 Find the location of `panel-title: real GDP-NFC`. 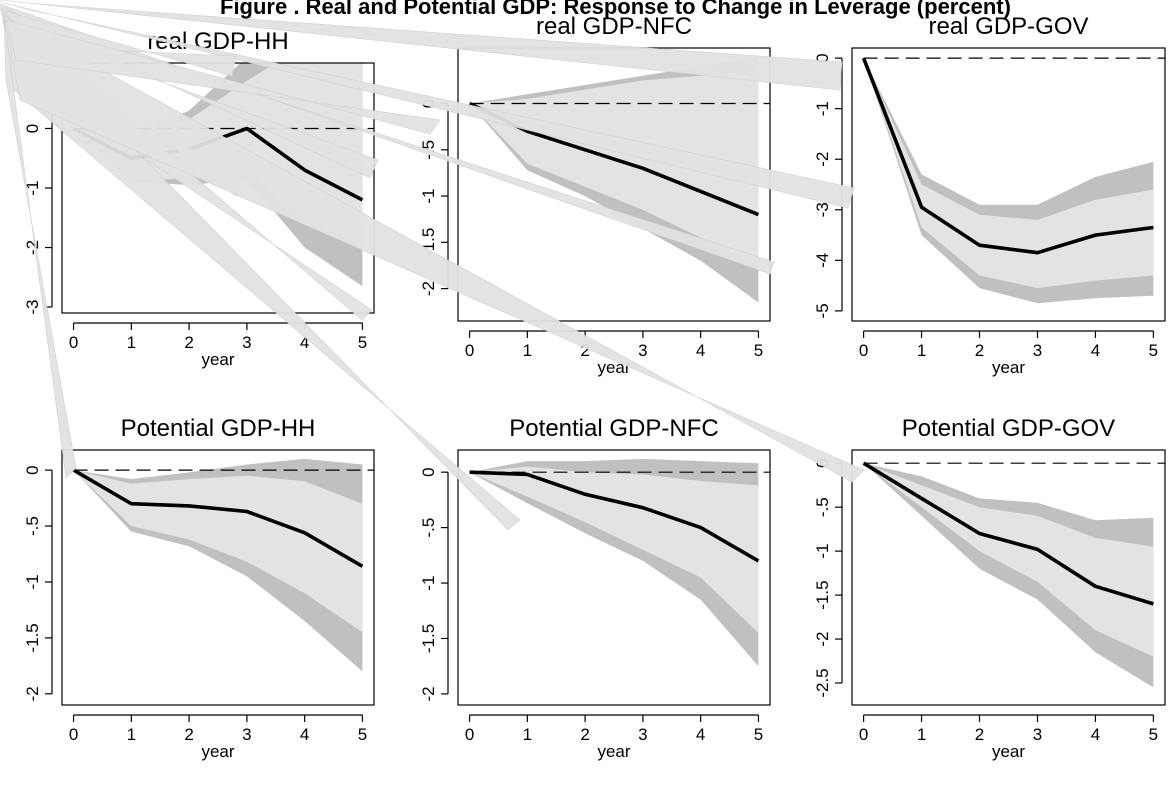

panel-title: real GDP-NFC is located at coordinates (614, 26).